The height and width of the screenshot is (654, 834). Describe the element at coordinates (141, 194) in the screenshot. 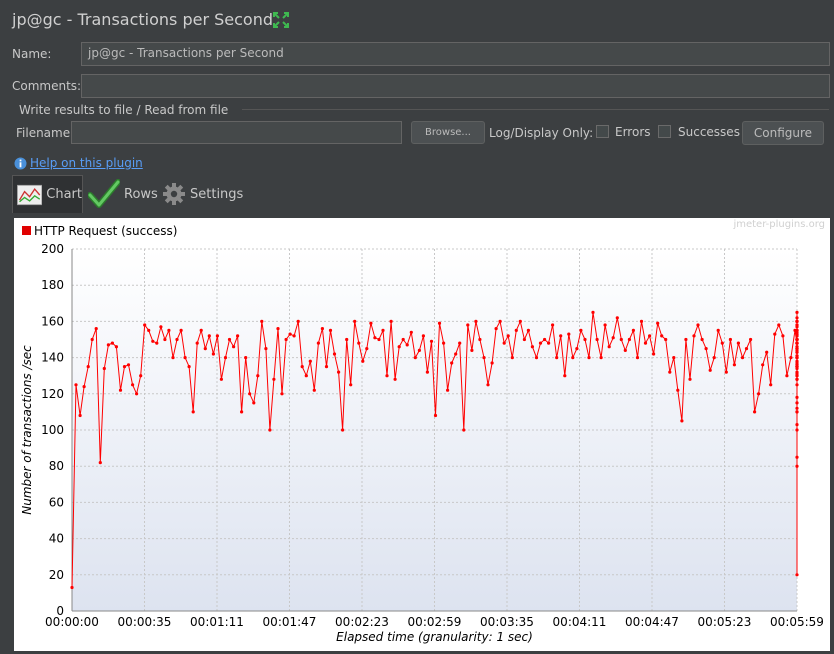

I see `tab-rows-label: Rows` at that location.